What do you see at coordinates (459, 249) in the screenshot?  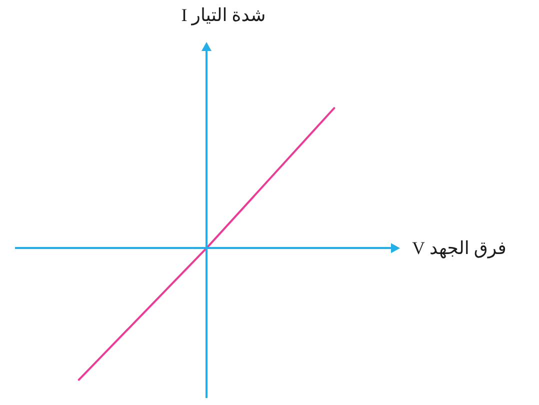 I see `x-axis-title: فرق الجهد V` at bounding box center [459, 249].